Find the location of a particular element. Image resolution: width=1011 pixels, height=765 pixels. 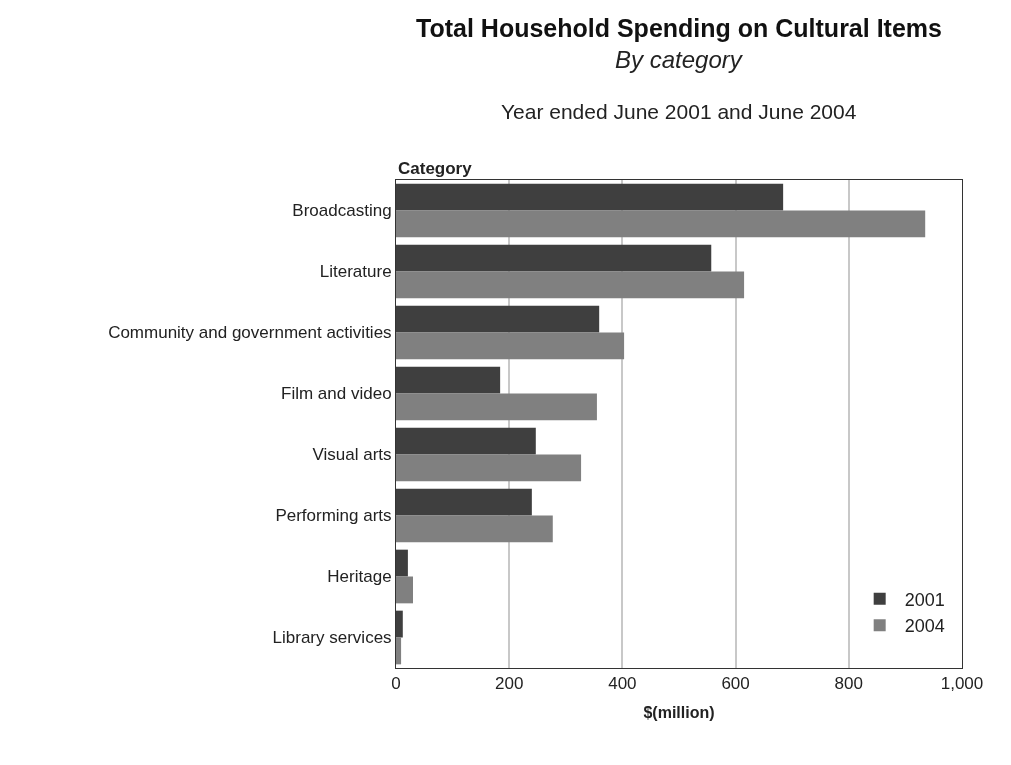

x-tick-label: 200 is located at coordinates (509, 684).